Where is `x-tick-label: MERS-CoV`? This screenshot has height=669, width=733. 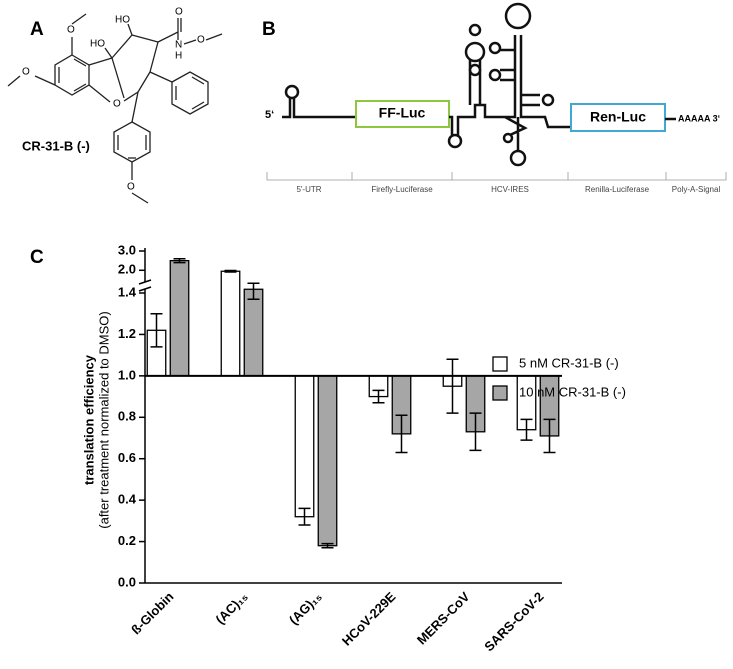 x-tick-label: MERS-CoV is located at coordinates (443, 618).